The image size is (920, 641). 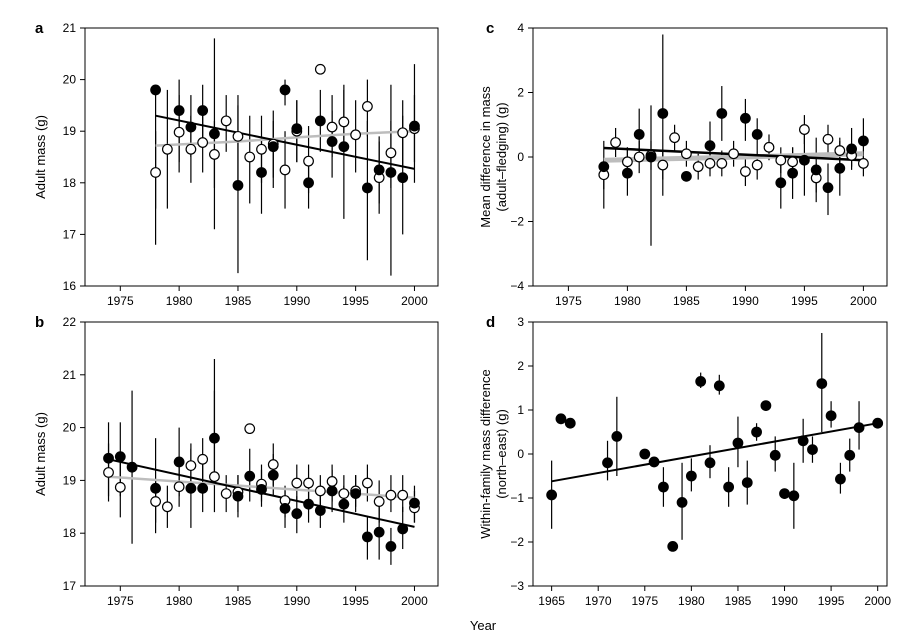 I want to click on y-tick-label: −3, so click(x=517, y=586).